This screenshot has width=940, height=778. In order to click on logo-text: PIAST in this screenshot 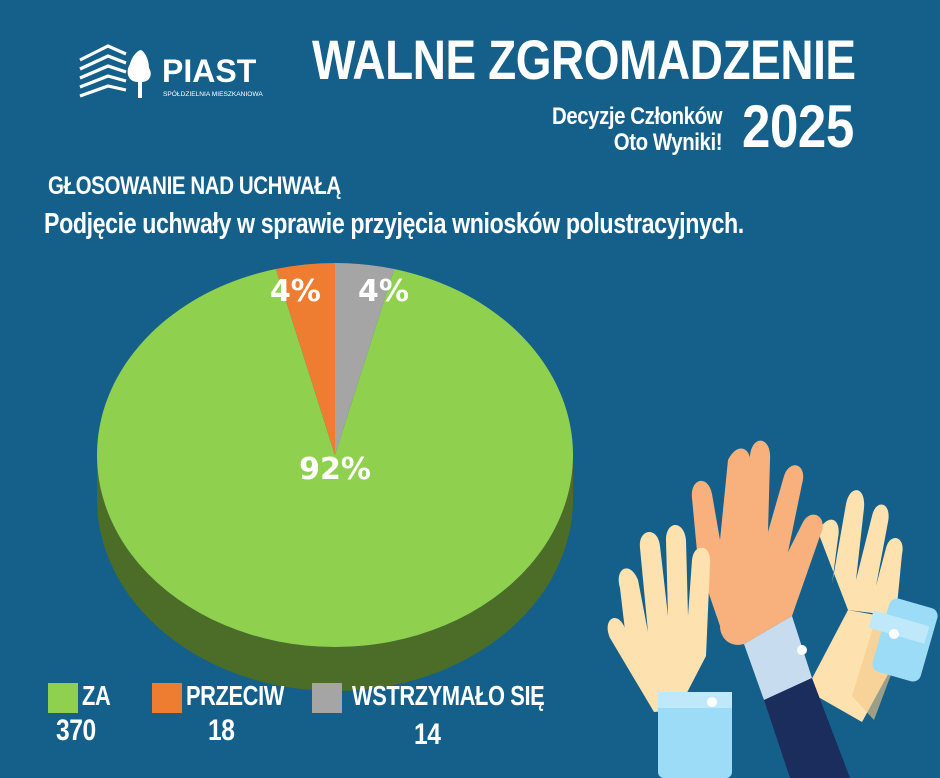, I will do `click(209, 71)`.